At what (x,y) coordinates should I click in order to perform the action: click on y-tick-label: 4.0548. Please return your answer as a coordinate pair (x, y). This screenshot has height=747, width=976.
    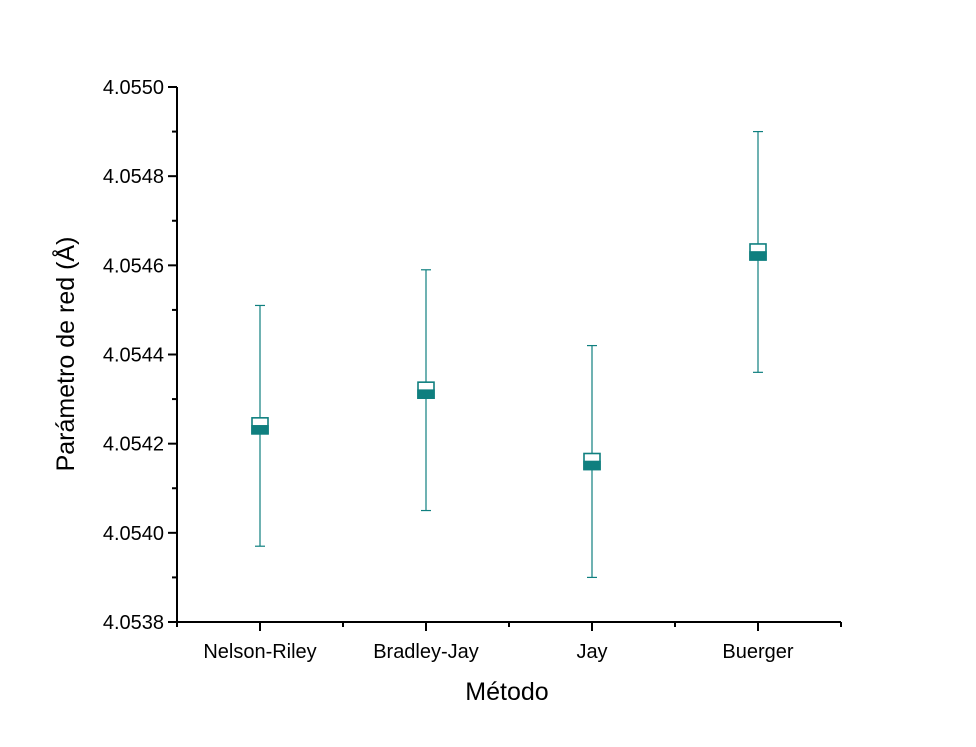
    Looking at the image, I should click on (133, 177).